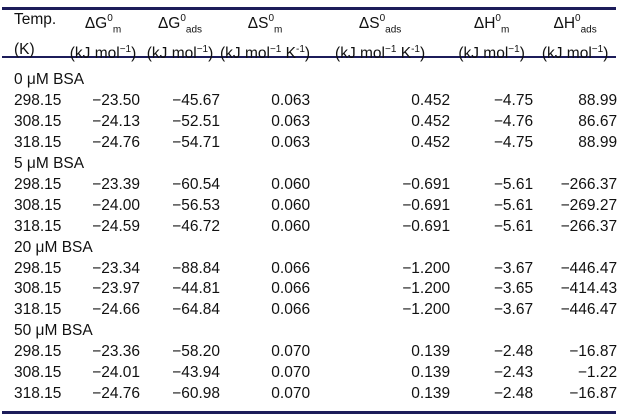 Image resolution: width=620 pixels, height=418 pixels. Describe the element at coordinates (513, 101) in the screenshot. I see `value-cell: −4.75` at that location.